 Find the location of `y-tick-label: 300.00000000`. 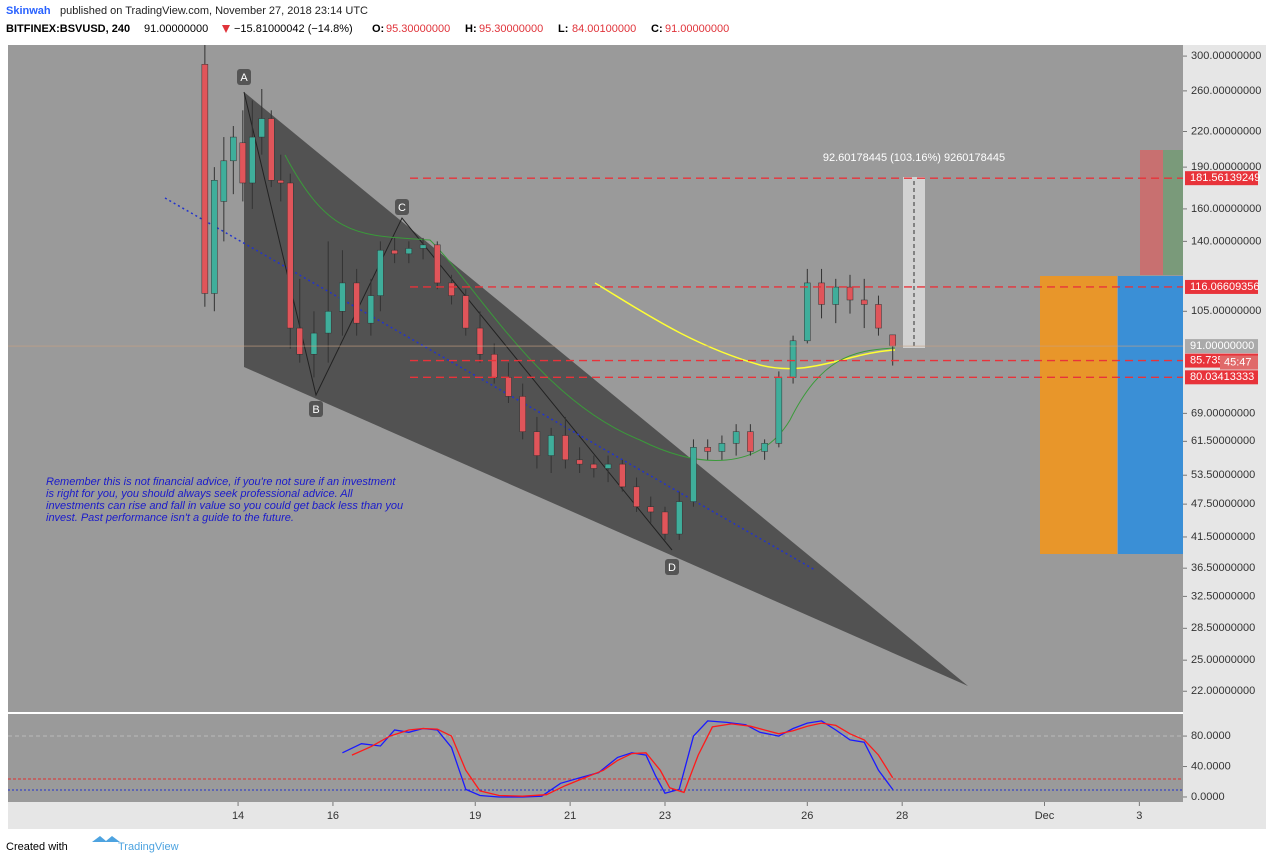

y-tick-label: 300.00000000 is located at coordinates (1226, 56).